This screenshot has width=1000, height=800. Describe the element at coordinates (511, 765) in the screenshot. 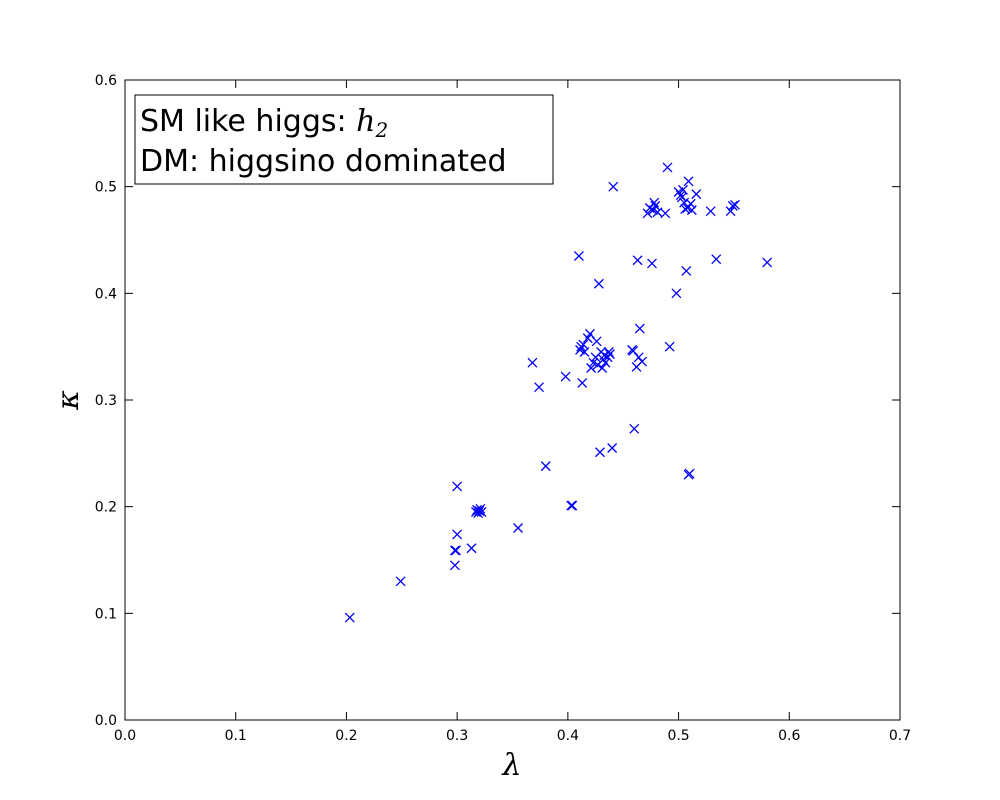

I see `x-axis-label: λ` at that location.